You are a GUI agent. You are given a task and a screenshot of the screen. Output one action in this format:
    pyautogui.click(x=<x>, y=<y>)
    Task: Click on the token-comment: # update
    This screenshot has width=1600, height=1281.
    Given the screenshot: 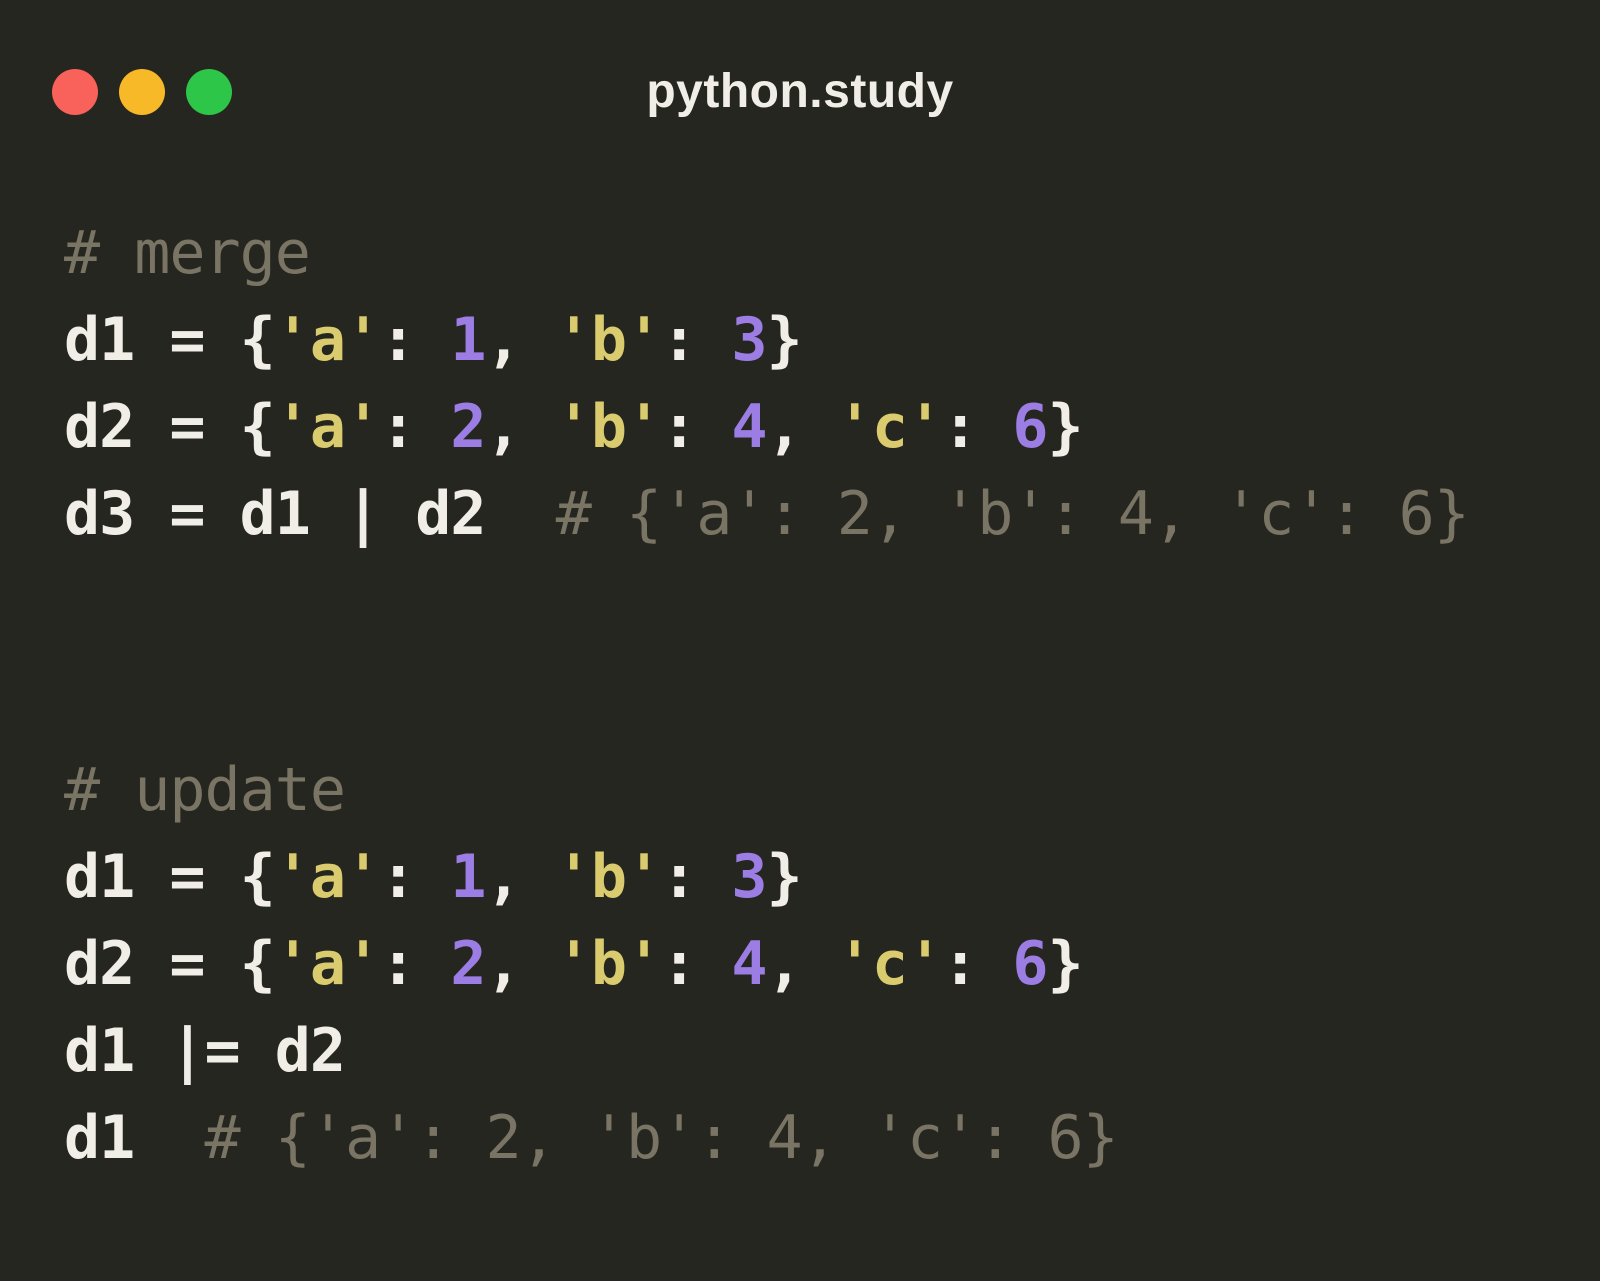 What is the action you would take?
    pyautogui.click(x=205, y=790)
    